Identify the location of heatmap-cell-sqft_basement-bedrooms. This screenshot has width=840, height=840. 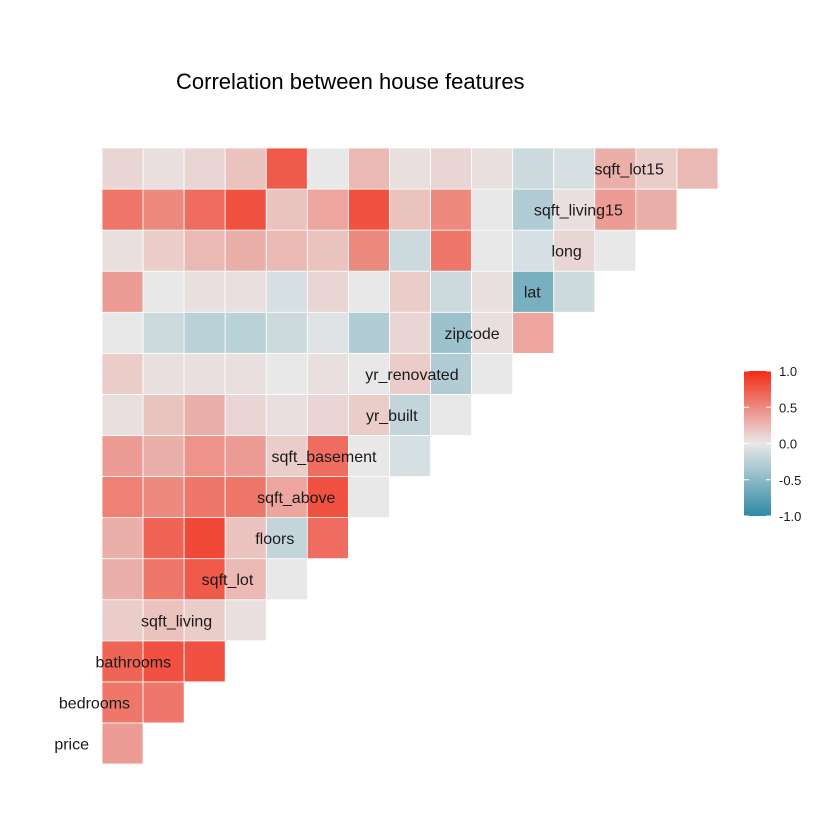
(163, 456).